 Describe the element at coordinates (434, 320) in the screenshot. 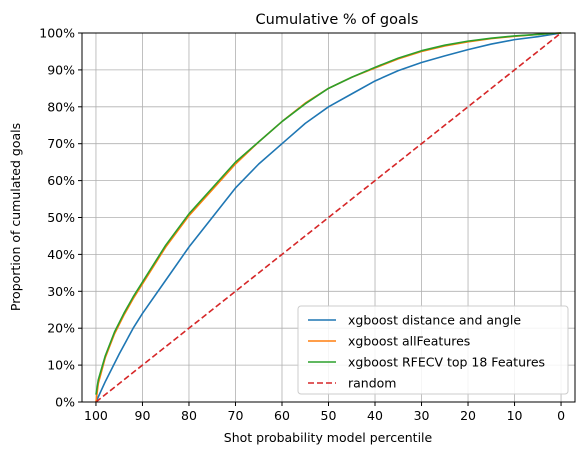

I see `legend-label-0: xgboost distance and angle` at that location.